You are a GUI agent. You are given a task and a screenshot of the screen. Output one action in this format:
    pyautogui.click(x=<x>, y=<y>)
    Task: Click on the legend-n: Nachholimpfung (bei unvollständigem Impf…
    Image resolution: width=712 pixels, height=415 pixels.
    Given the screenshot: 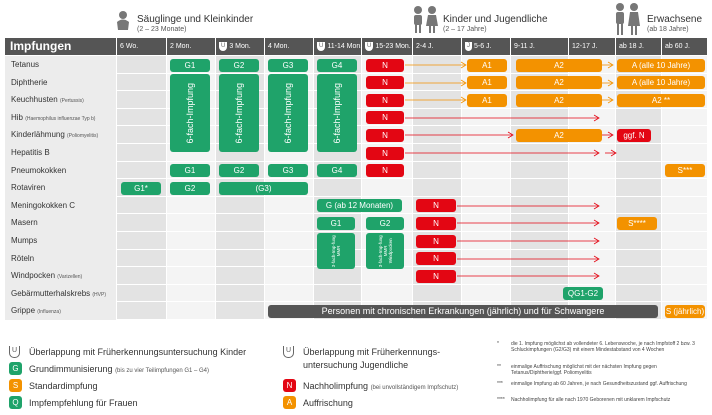 What is the action you would take?
    pyautogui.click(x=380, y=387)
    